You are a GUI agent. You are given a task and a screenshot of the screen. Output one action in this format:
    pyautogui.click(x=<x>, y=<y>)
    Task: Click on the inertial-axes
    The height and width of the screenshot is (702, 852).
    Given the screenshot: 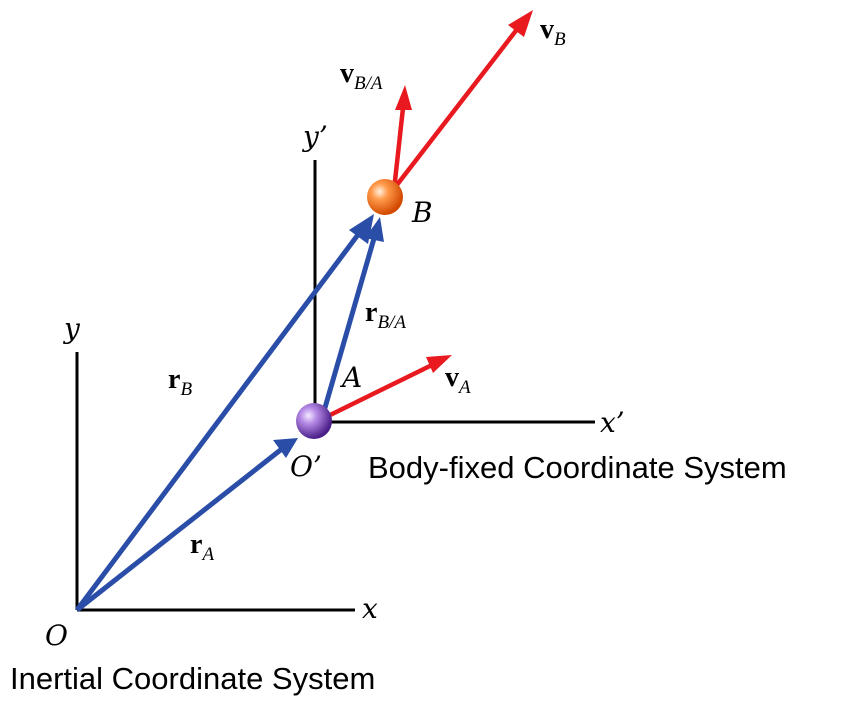 What is the action you would take?
    pyautogui.click(x=215, y=482)
    